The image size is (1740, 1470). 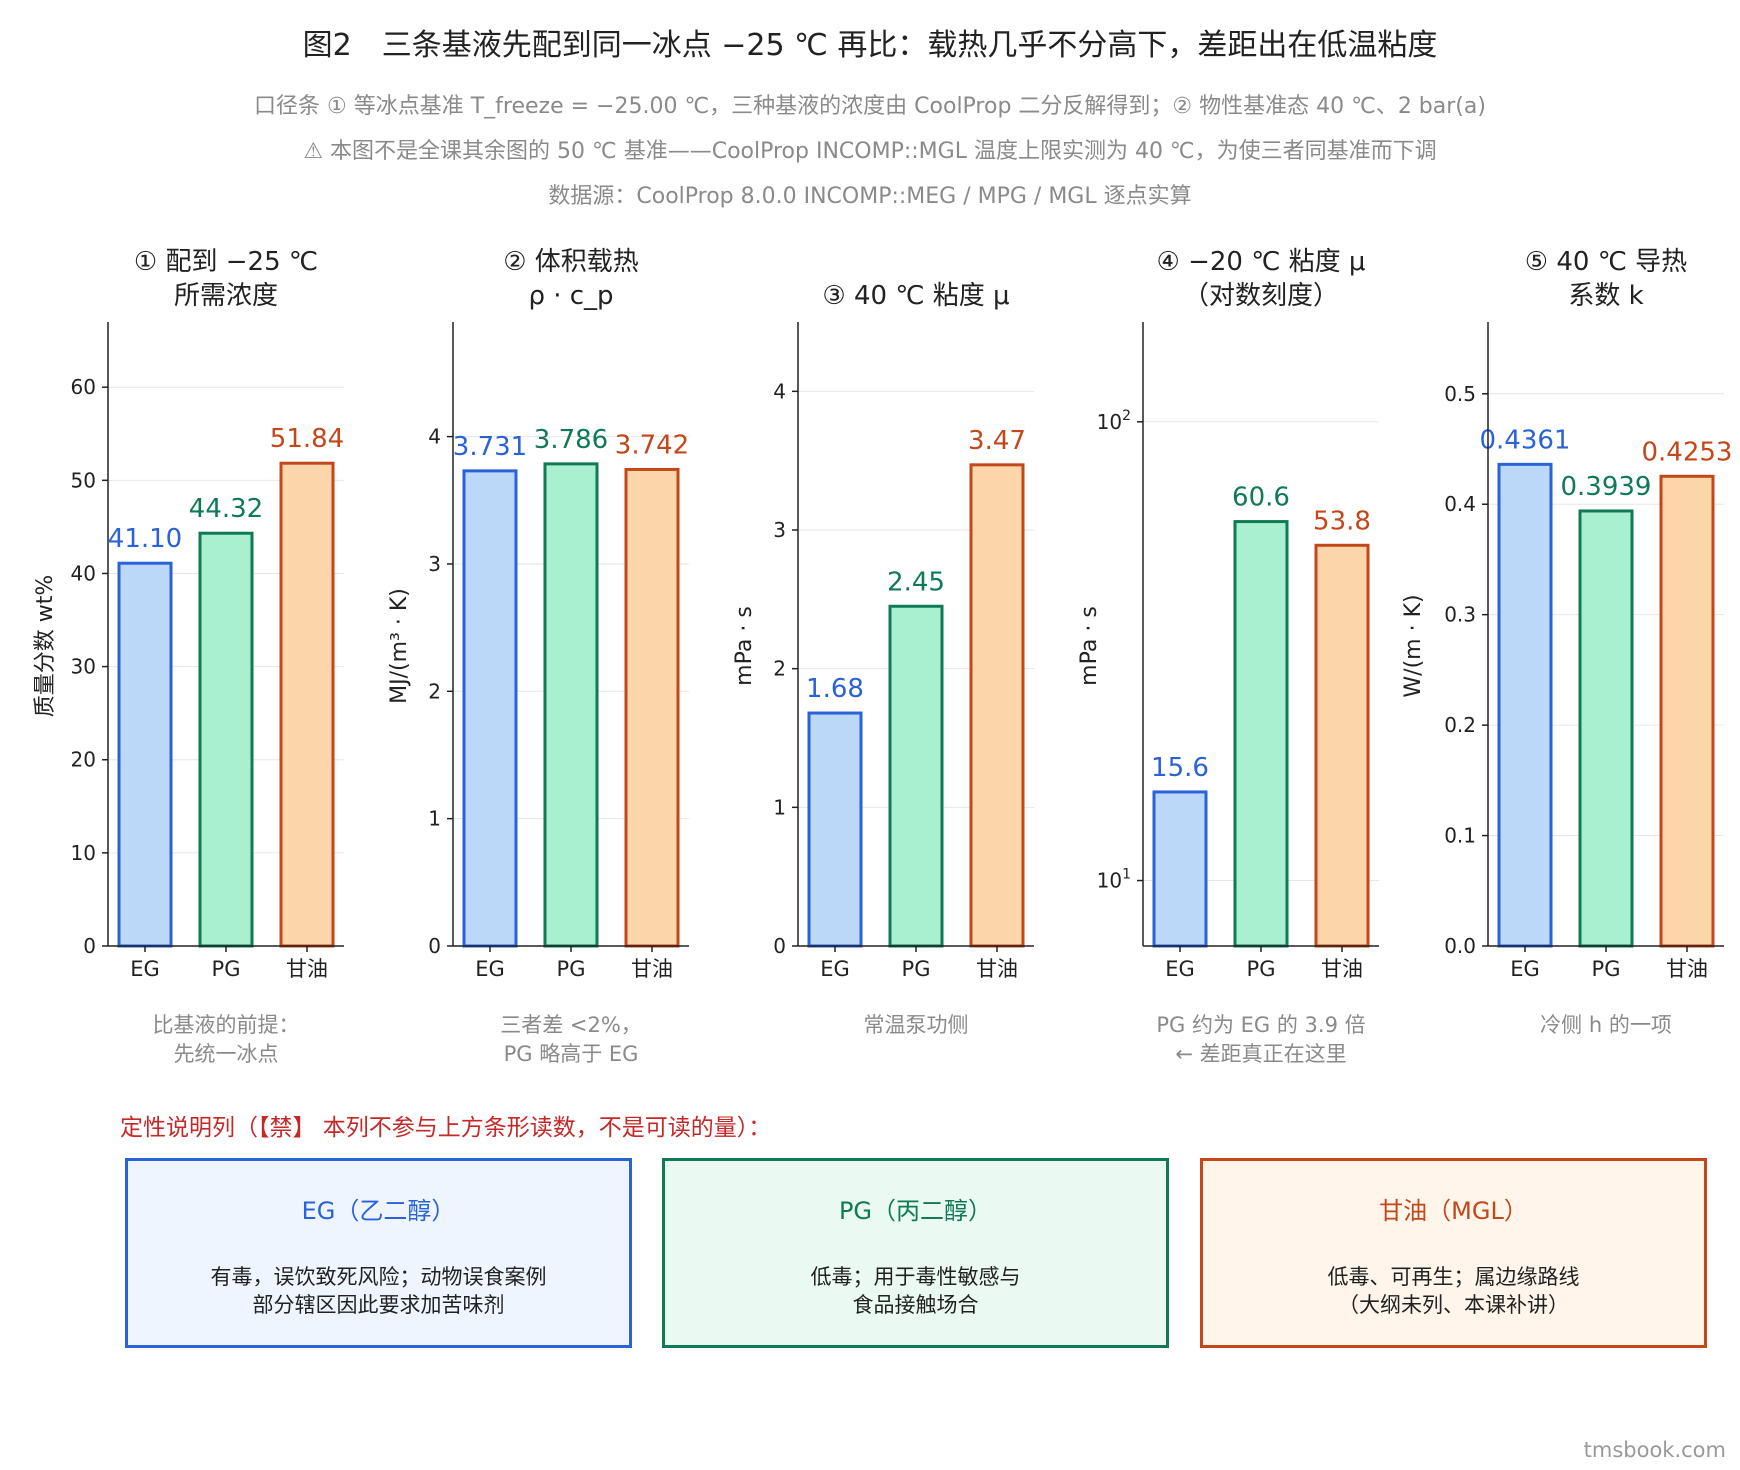 What do you see at coordinates (434, 564) in the screenshot?
I see `chart2-ytick-label: 3` at bounding box center [434, 564].